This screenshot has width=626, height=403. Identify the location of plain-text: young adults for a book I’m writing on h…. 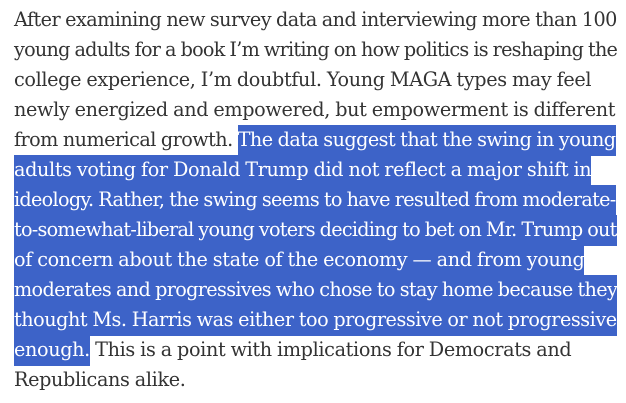
(316, 49).